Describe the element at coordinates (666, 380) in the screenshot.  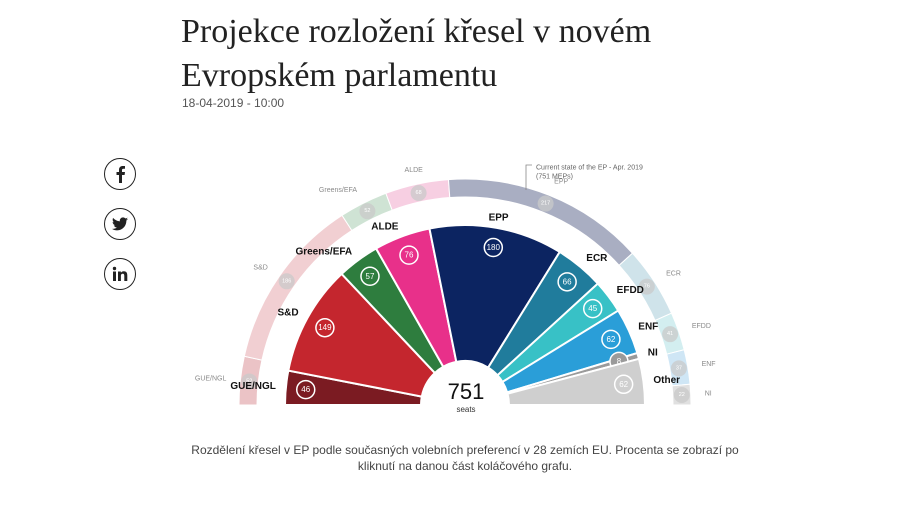
I see `projection-label-other: Other` at that location.